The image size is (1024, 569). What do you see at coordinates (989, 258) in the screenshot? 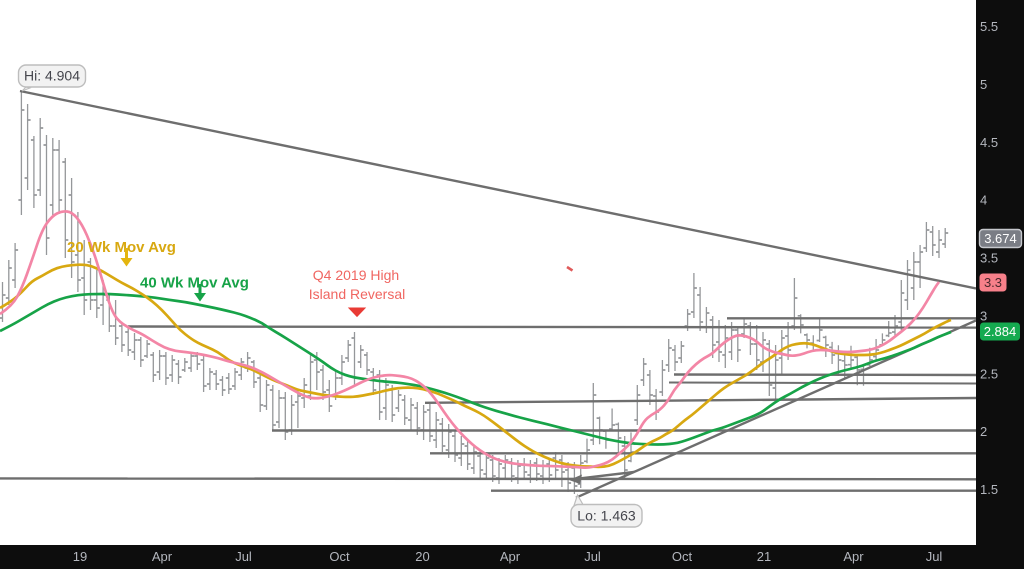
I see `svg-text: 3.5` at bounding box center [989, 258].